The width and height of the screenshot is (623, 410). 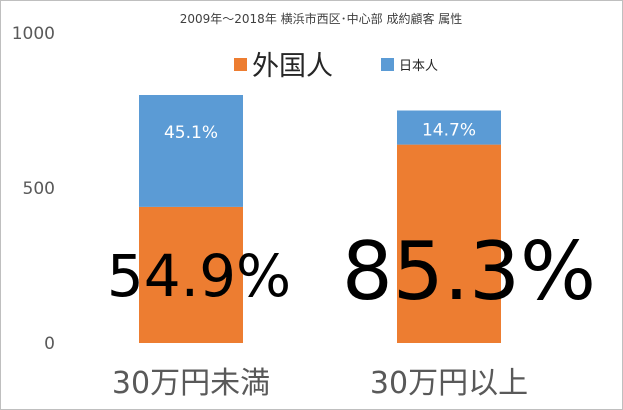 What do you see at coordinates (292, 66) in the screenshot?
I see `legend-label-foreigner: 外国人` at bounding box center [292, 66].